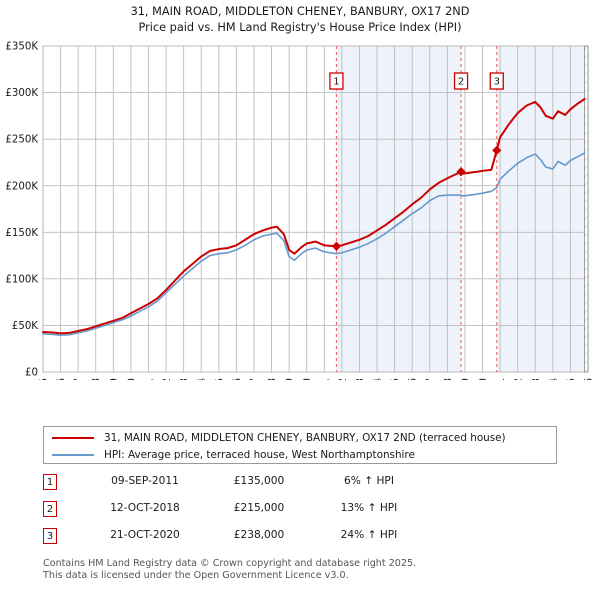  I want to click on transaction-hpi-delta: 13% ↑ HPI, so click(369, 508).